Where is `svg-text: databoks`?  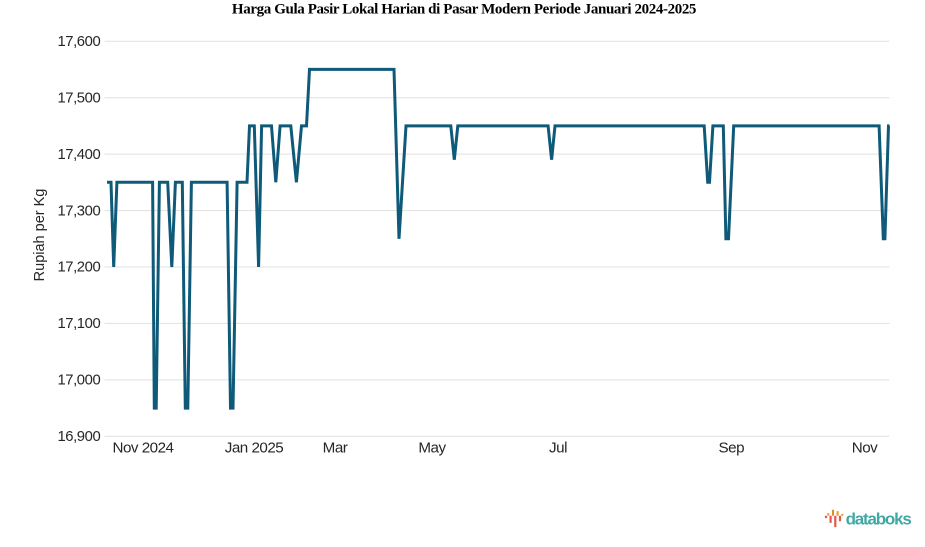
svg-text: databoks is located at coordinates (879, 519).